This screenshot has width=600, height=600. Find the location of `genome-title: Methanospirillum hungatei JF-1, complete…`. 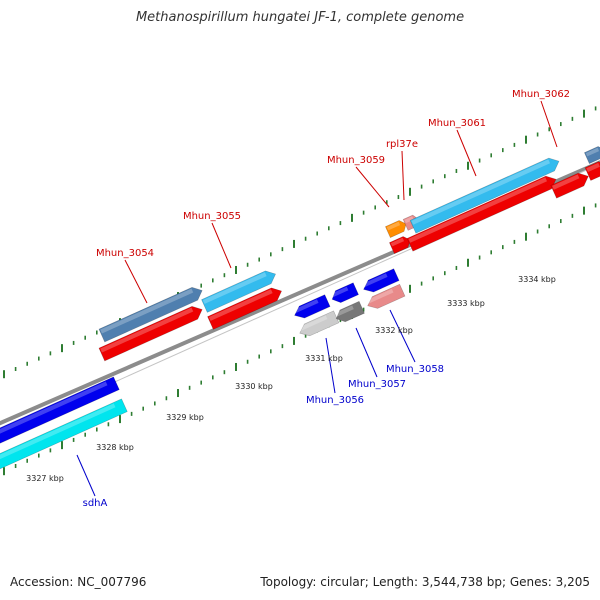

genome-title: Methanospirillum hungatei JF-1, complete… is located at coordinates (300, 17).